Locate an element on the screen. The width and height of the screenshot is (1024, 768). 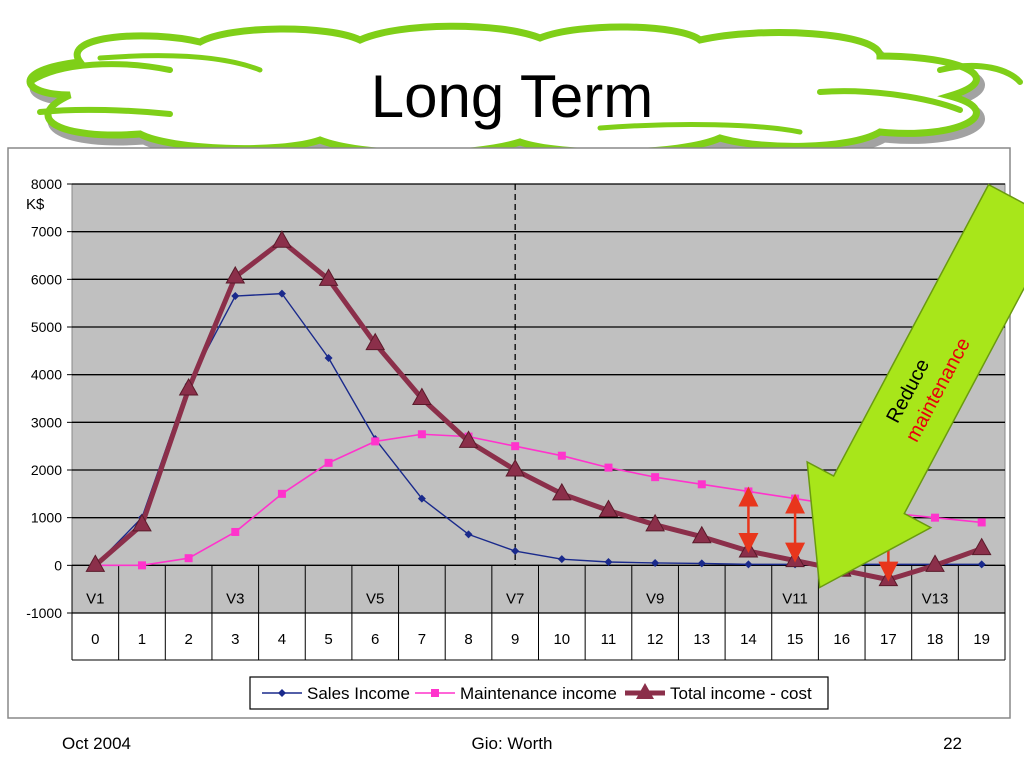
x-tick-label: 0 is located at coordinates (95, 639).